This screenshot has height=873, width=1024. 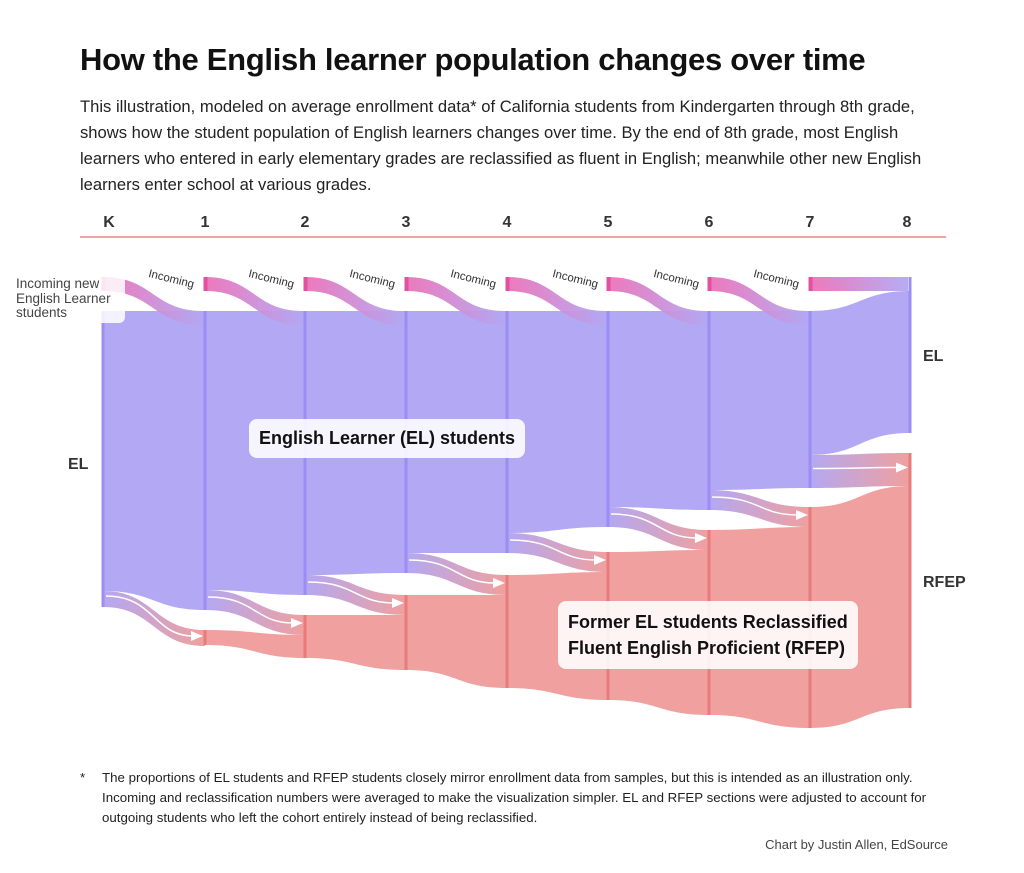 What do you see at coordinates (608, 222) in the screenshot?
I see `grade-label-5: 5` at bounding box center [608, 222].